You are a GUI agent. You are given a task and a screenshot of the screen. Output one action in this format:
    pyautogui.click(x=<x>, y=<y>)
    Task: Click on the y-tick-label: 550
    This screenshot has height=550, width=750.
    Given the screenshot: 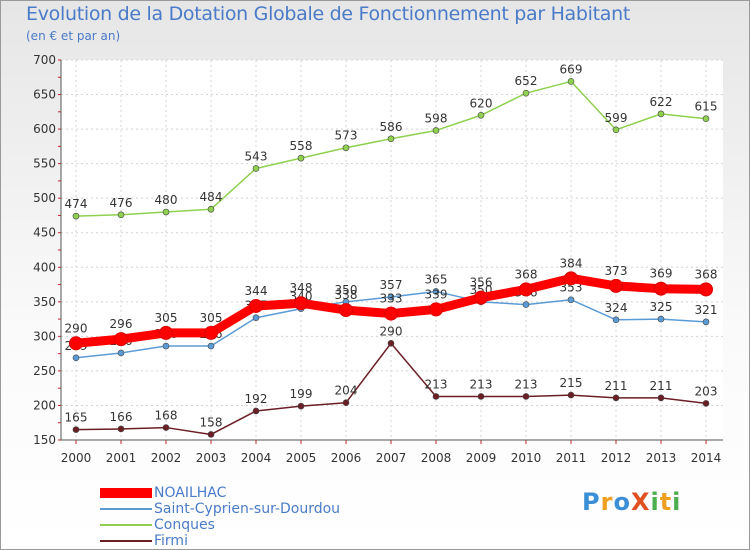 What is the action you would take?
    pyautogui.click(x=44, y=164)
    